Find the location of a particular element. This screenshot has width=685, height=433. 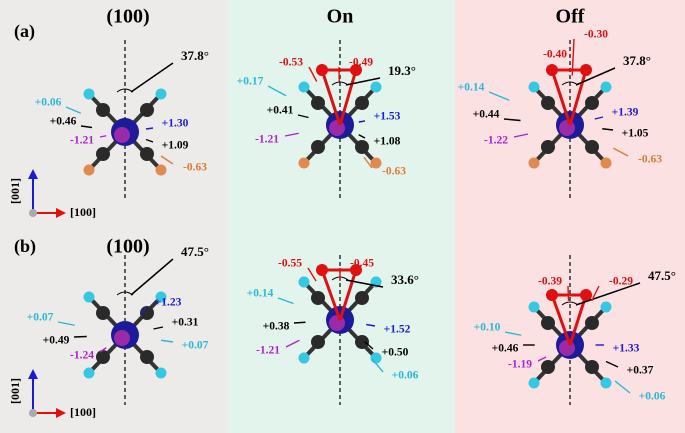

charge-label: +0.50 is located at coordinates (395, 353).